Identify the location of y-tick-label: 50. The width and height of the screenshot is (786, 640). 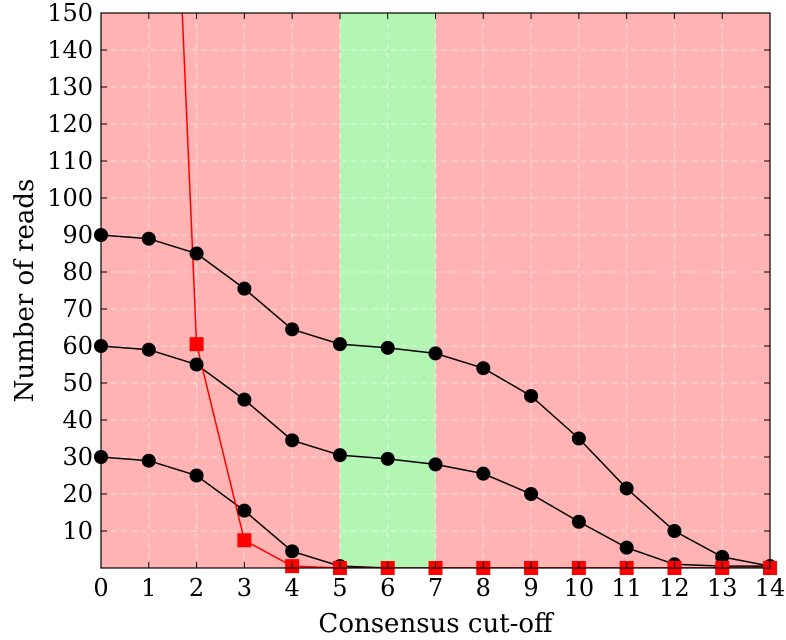
(77, 383).